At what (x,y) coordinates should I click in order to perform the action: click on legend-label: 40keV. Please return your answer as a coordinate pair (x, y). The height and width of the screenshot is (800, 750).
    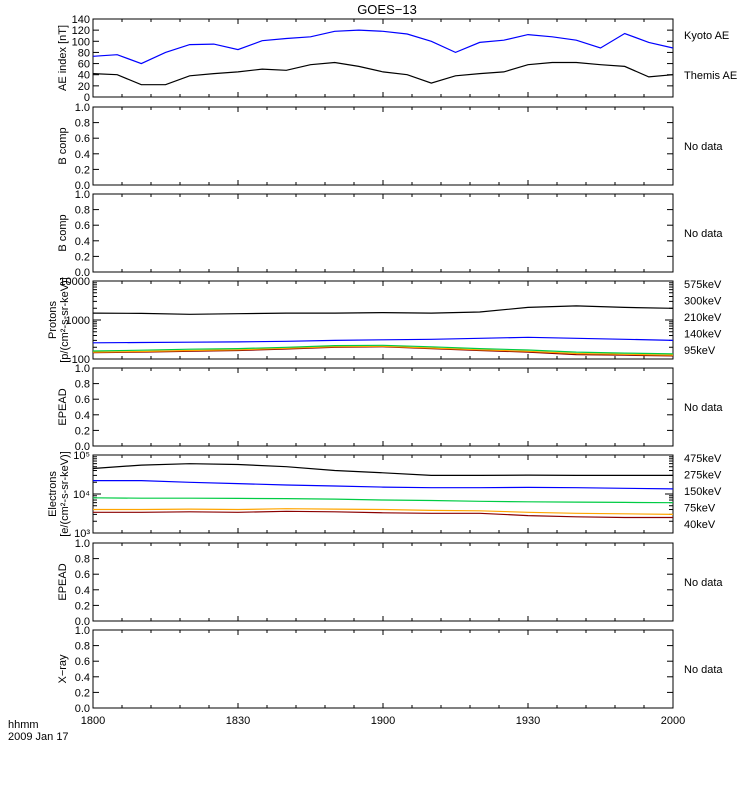
    Looking at the image, I should click on (700, 525).